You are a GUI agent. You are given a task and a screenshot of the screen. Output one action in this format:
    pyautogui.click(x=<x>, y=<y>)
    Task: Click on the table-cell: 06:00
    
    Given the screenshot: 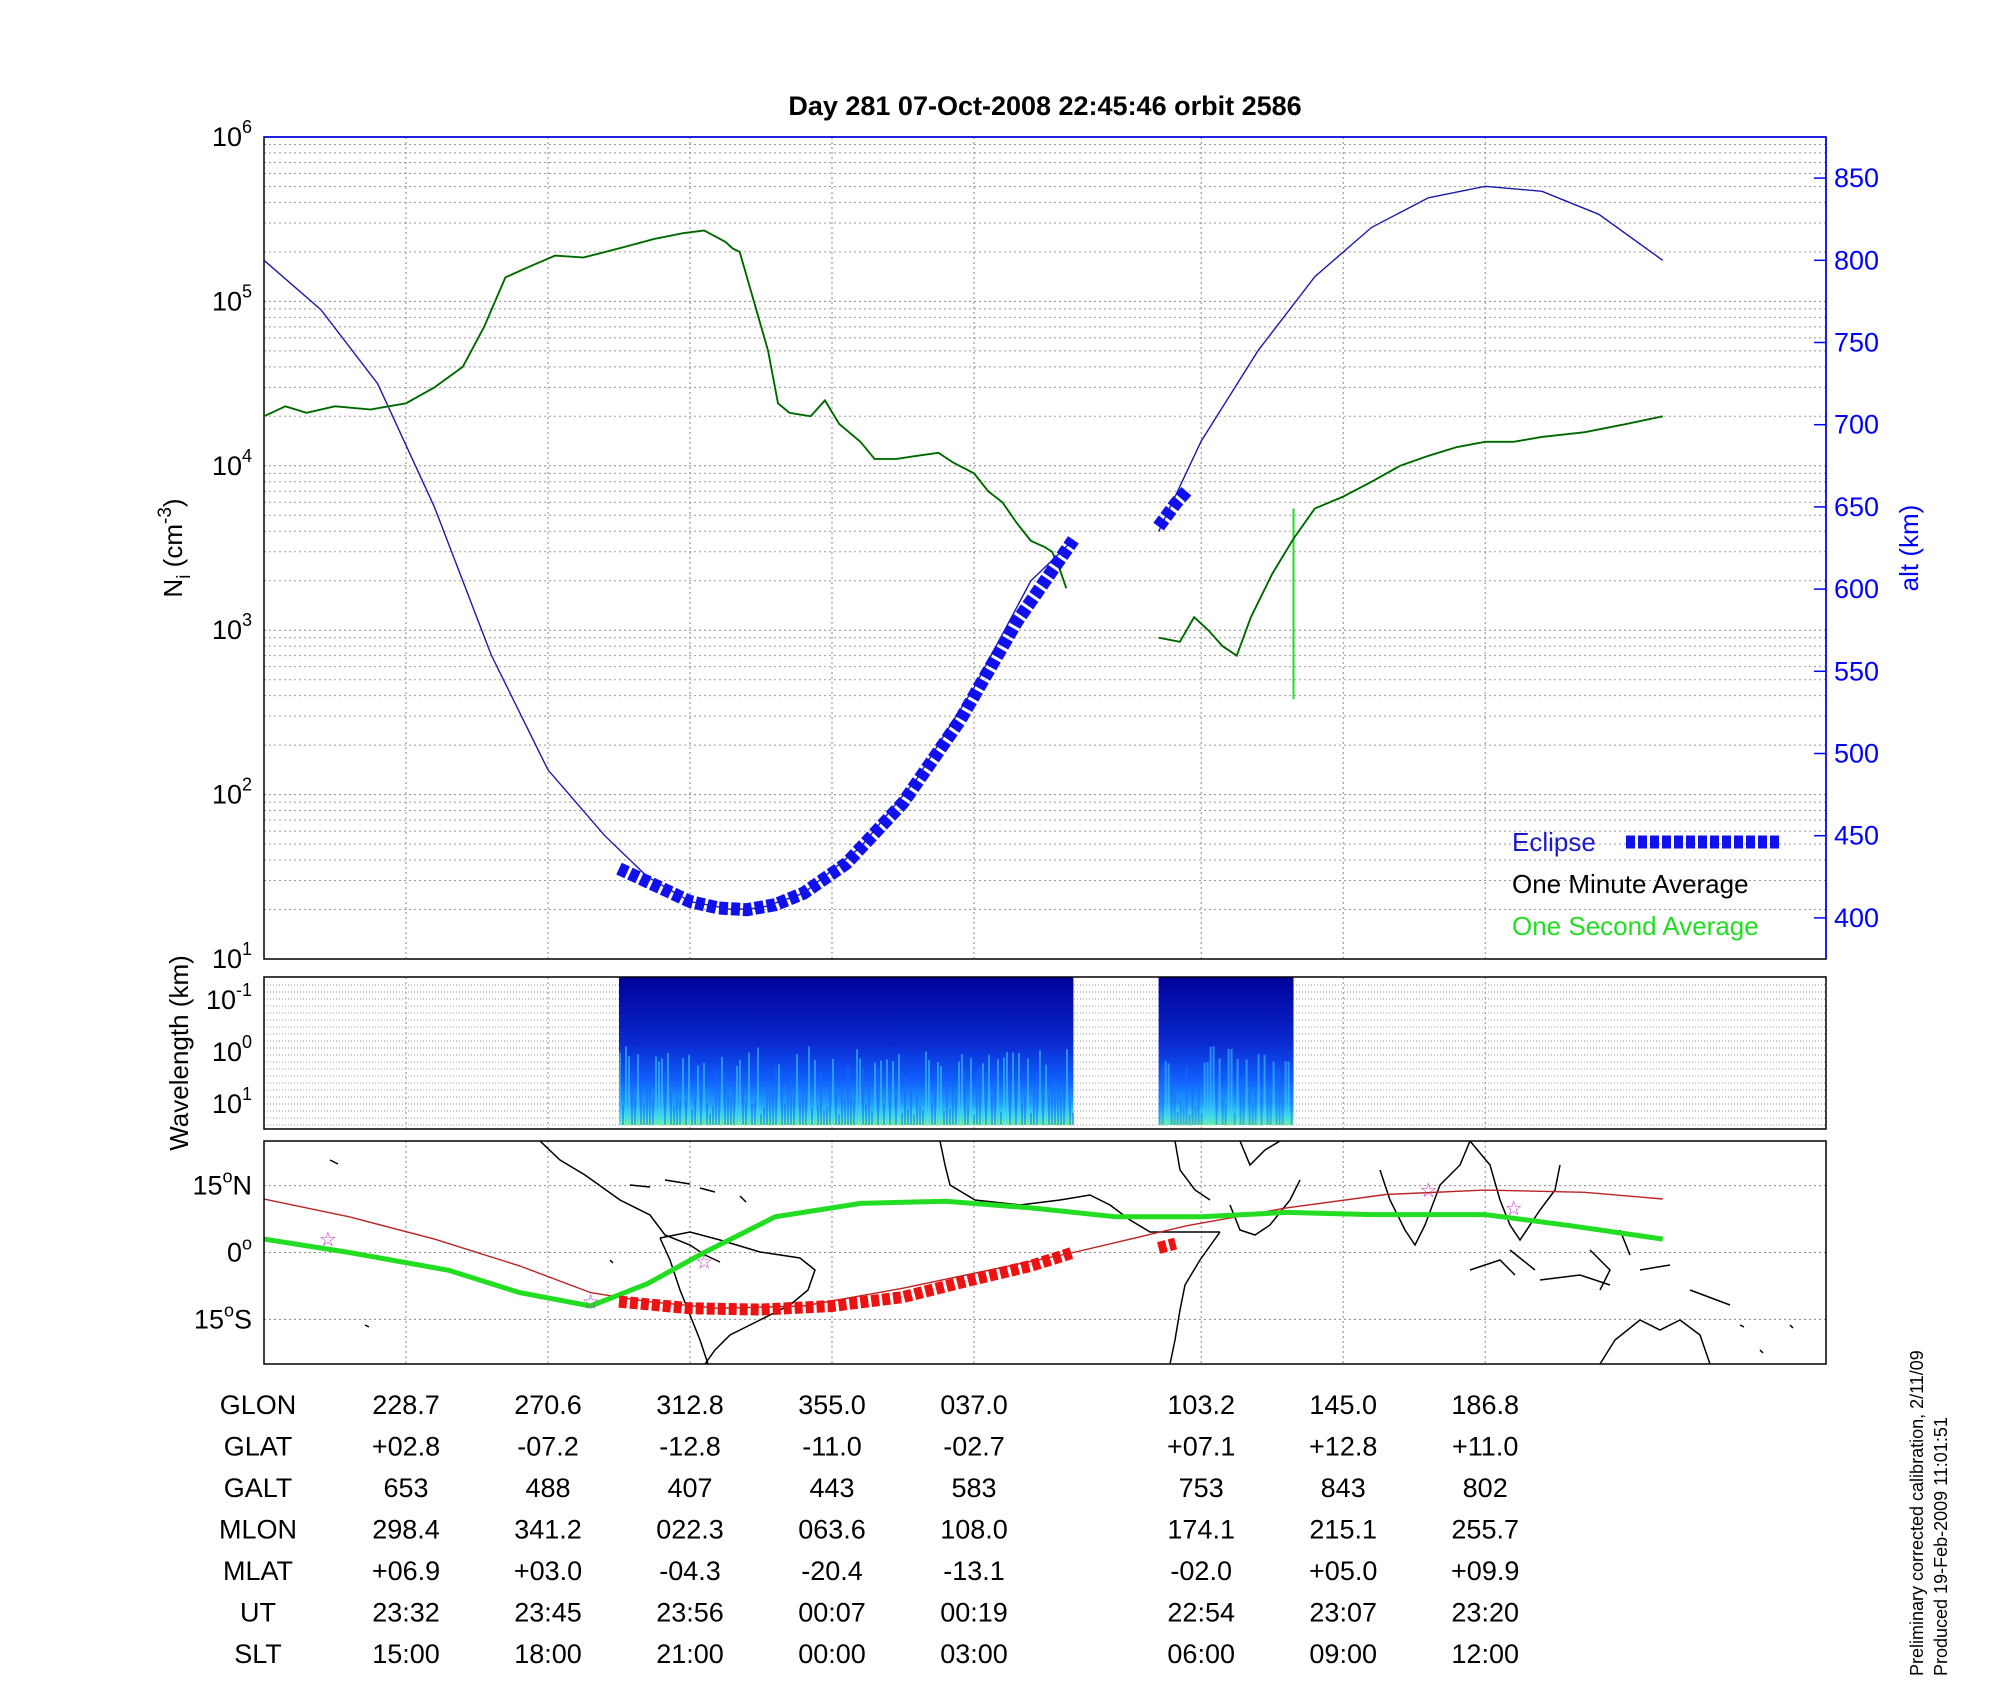 What is the action you would take?
    pyautogui.click(x=1201, y=1654)
    